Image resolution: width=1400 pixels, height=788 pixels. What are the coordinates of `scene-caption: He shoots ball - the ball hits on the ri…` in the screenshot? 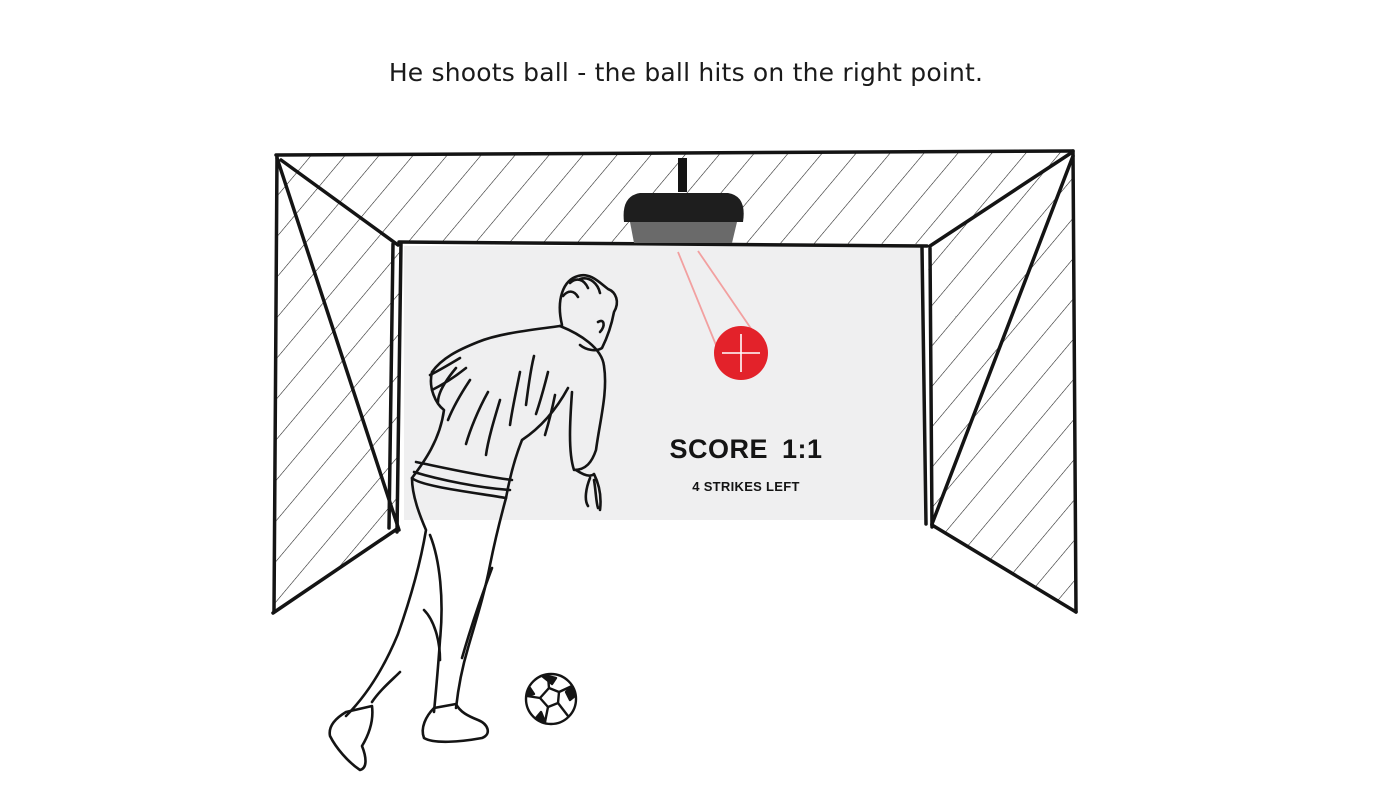 It's located at (686, 72).